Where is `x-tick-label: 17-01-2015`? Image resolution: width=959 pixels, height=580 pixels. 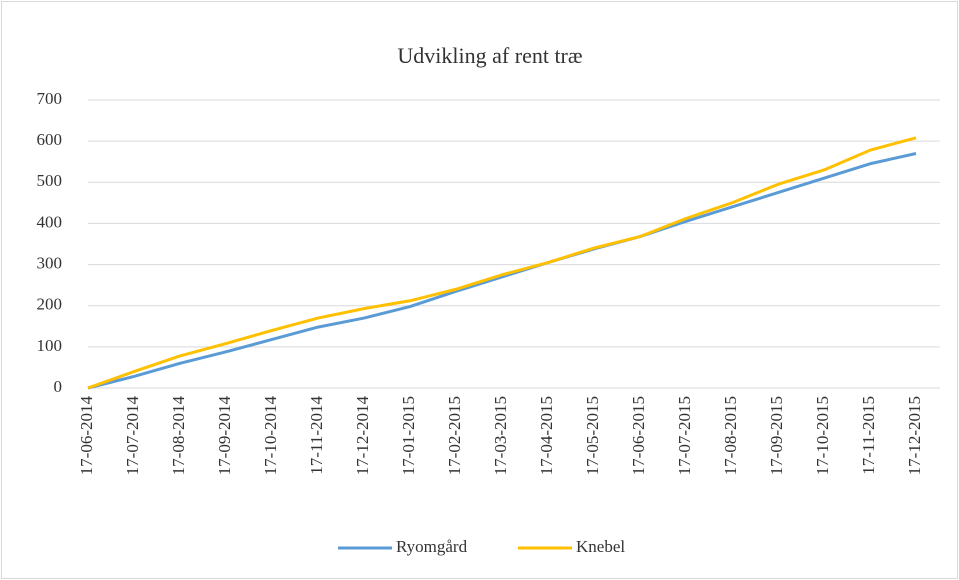
x-tick-label: 17-01-2015 is located at coordinates (408, 435).